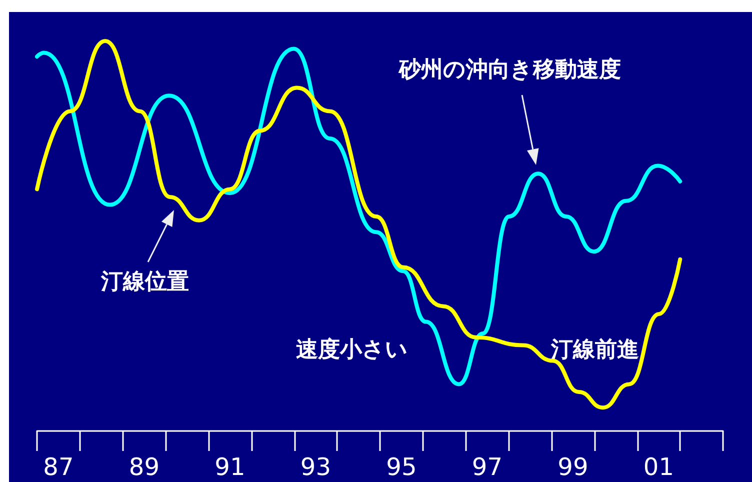 The width and height of the screenshot is (752, 482). I want to click on x-tick-label: 01, so click(658, 467).